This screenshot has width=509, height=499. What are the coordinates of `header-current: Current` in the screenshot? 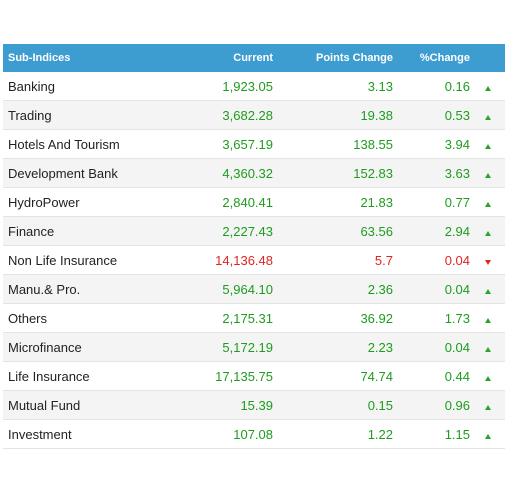 It's located at (253, 58).